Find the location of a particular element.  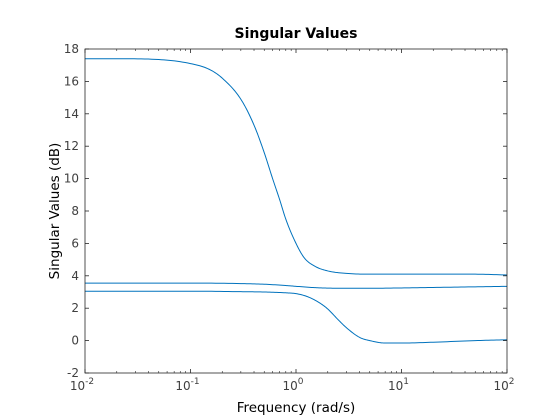

y-tick-label: 18 is located at coordinates (71, 49).